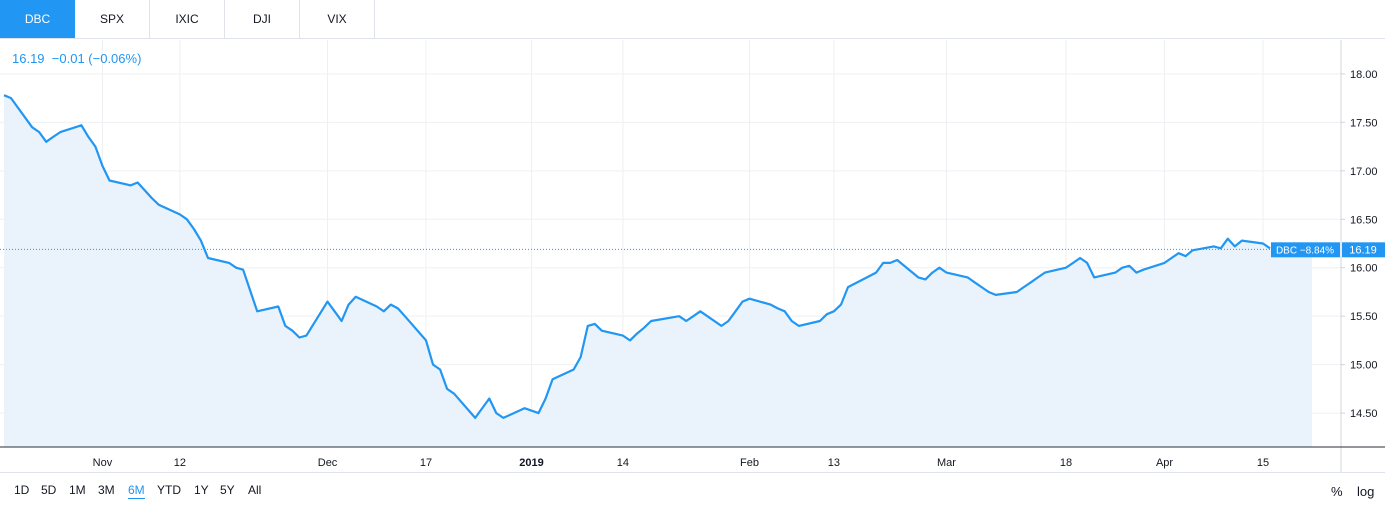  I want to click on x-tick-label: Dec, so click(328, 463).